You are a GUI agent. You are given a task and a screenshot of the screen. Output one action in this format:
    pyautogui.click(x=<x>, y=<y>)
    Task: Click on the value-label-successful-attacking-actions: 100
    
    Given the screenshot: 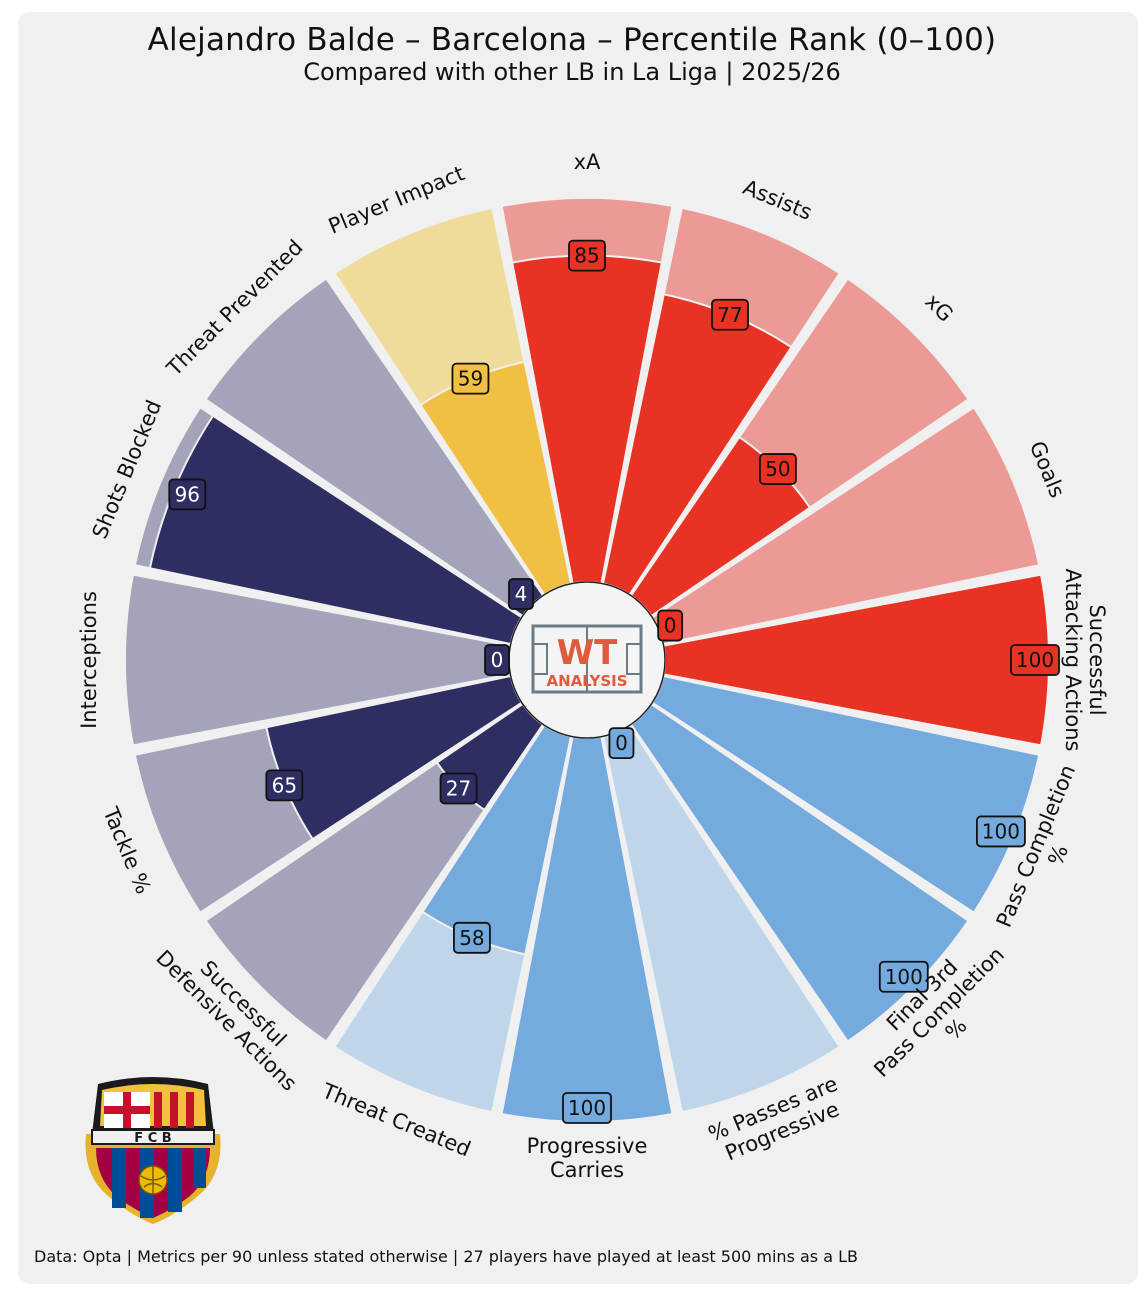 What is the action you would take?
    pyautogui.click(x=1035, y=660)
    